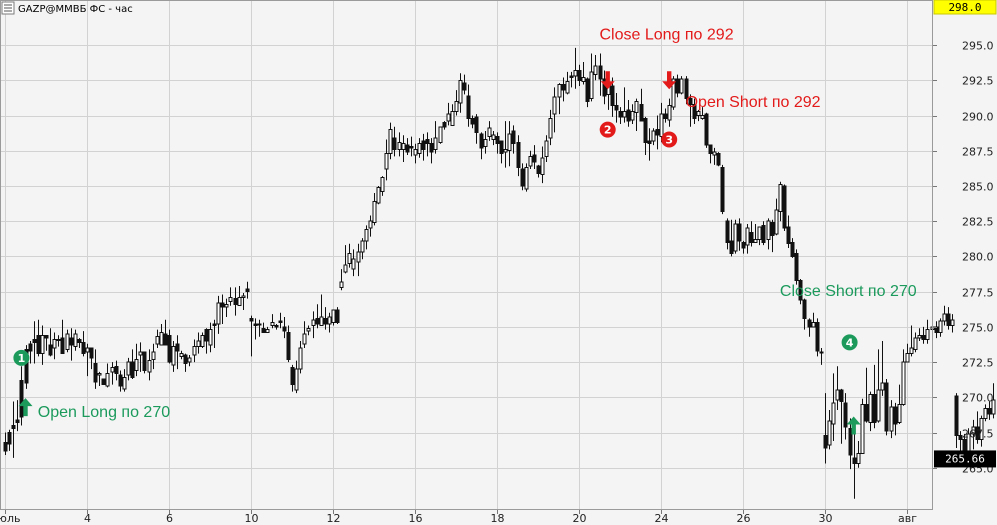 This screenshot has width=997, height=525. What do you see at coordinates (978, 222) in the screenshot?
I see `y-tick-label: 282.5` at bounding box center [978, 222].